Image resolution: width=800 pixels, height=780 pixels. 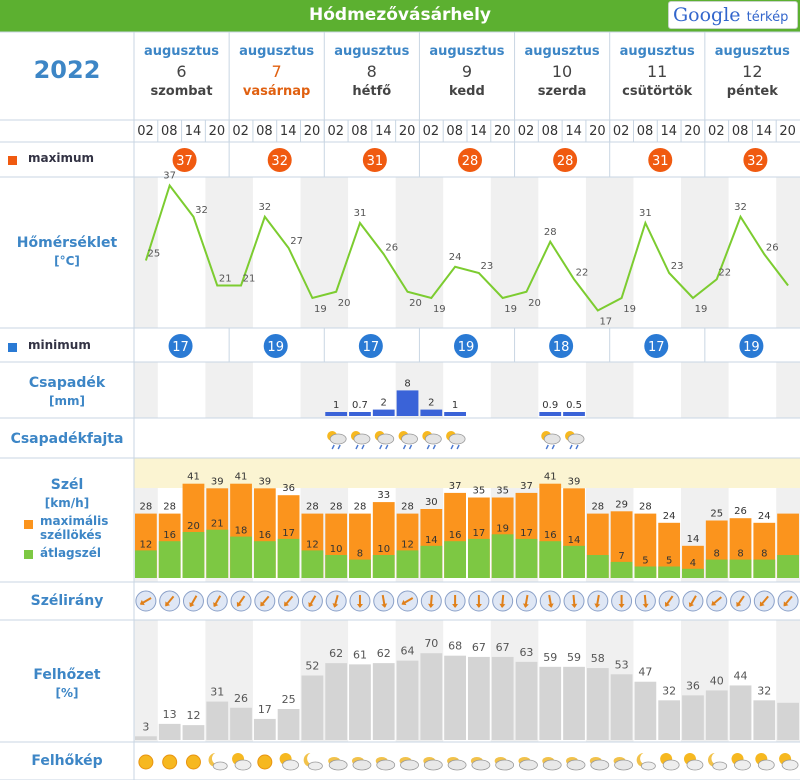 What do you see at coordinates (67, 485) in the screenshot?
I see `wind-title: Szél` at bounding box center [67, 485].